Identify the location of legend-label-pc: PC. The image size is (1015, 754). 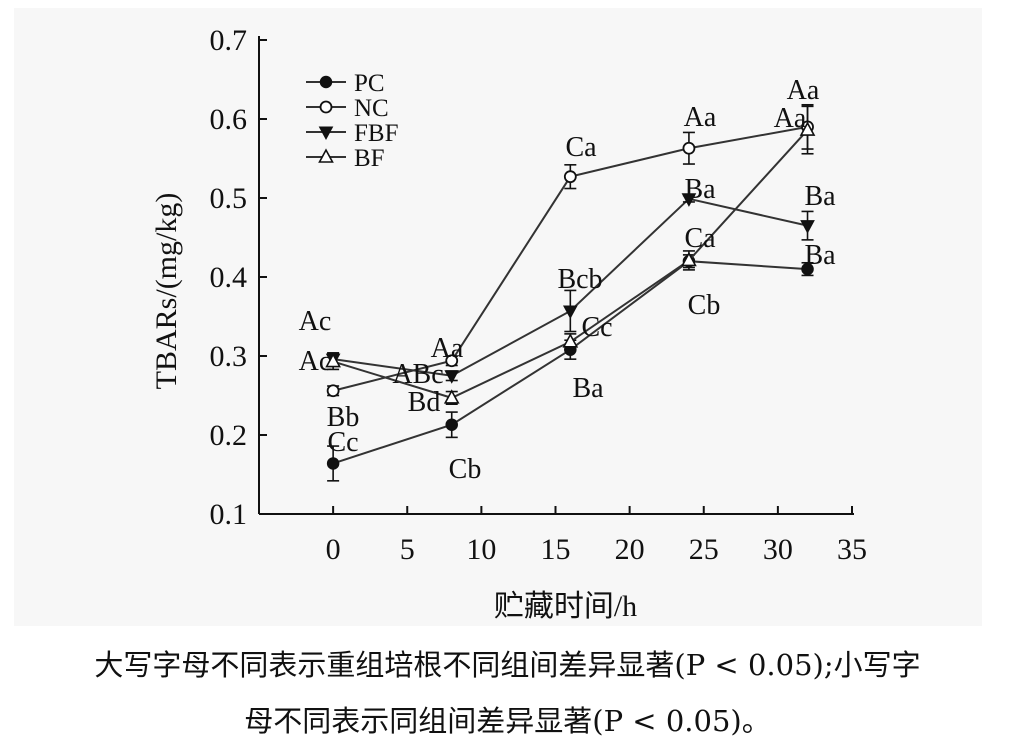
(369, 83).